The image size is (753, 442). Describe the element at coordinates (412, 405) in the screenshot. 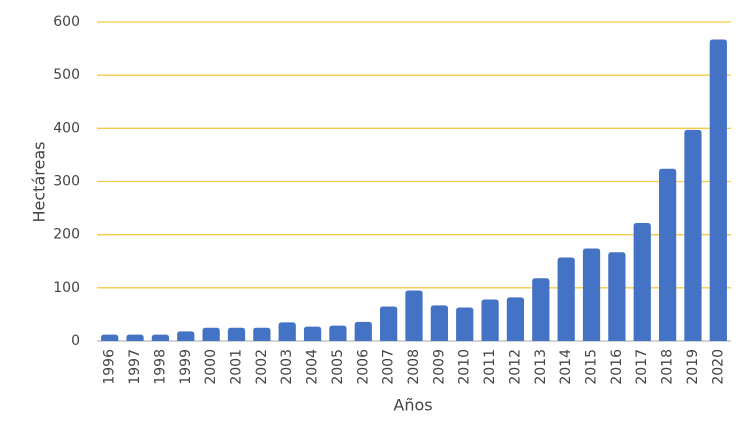

I see `x-axis-label: Años` at that location.